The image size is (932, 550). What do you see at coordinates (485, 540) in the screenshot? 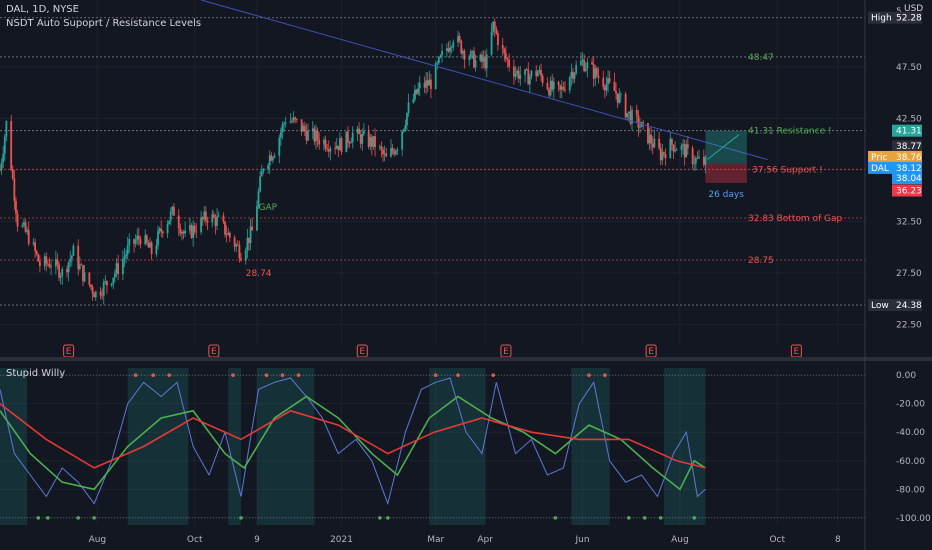
I see `time-tick-label: Apr` at bounding box center [485, 540].